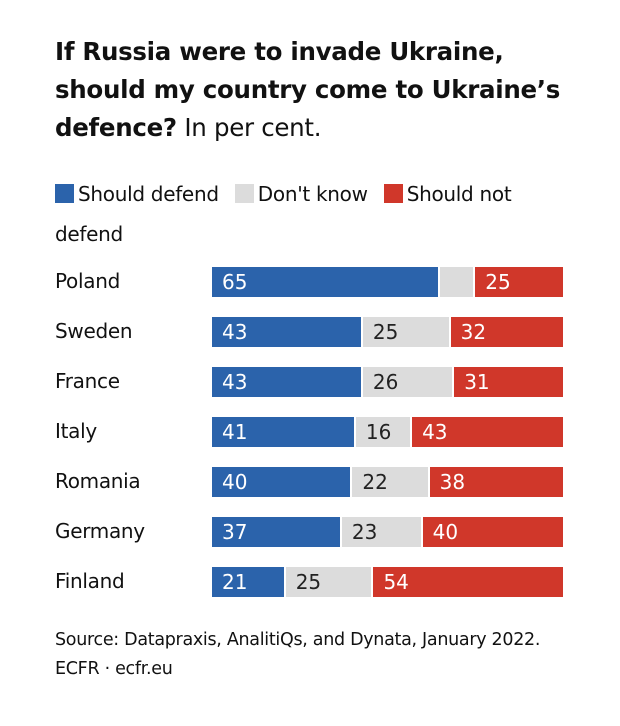  I want to click on bar-france-should-defend, so click(286, 382).